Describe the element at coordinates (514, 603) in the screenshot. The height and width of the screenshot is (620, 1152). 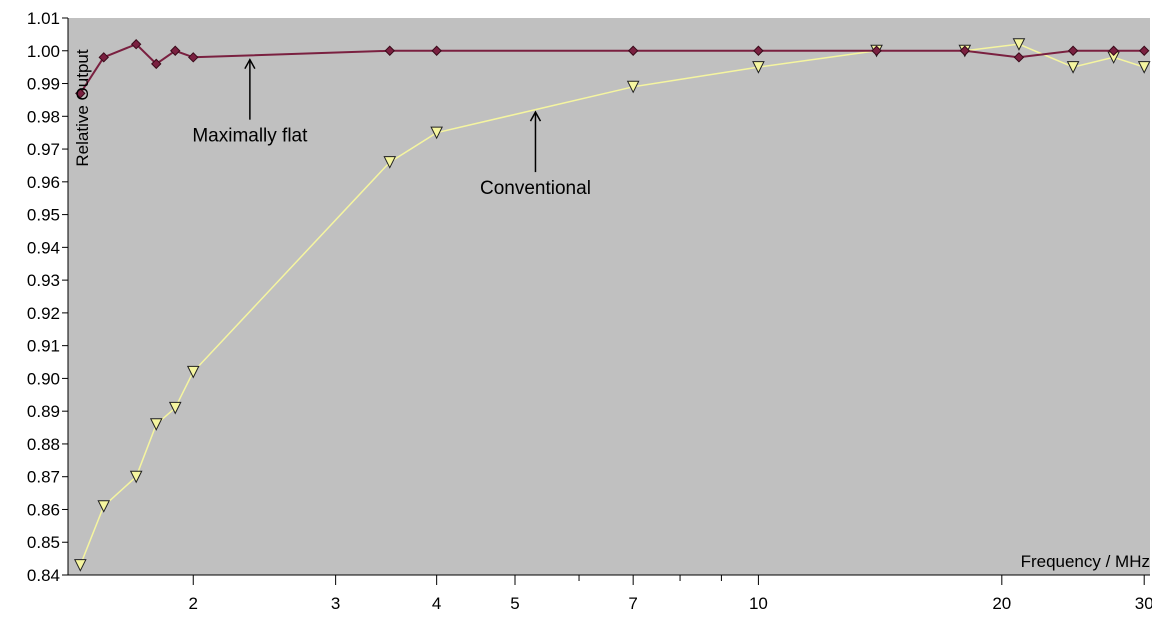
I see `x-tick-label: 5` at that location.